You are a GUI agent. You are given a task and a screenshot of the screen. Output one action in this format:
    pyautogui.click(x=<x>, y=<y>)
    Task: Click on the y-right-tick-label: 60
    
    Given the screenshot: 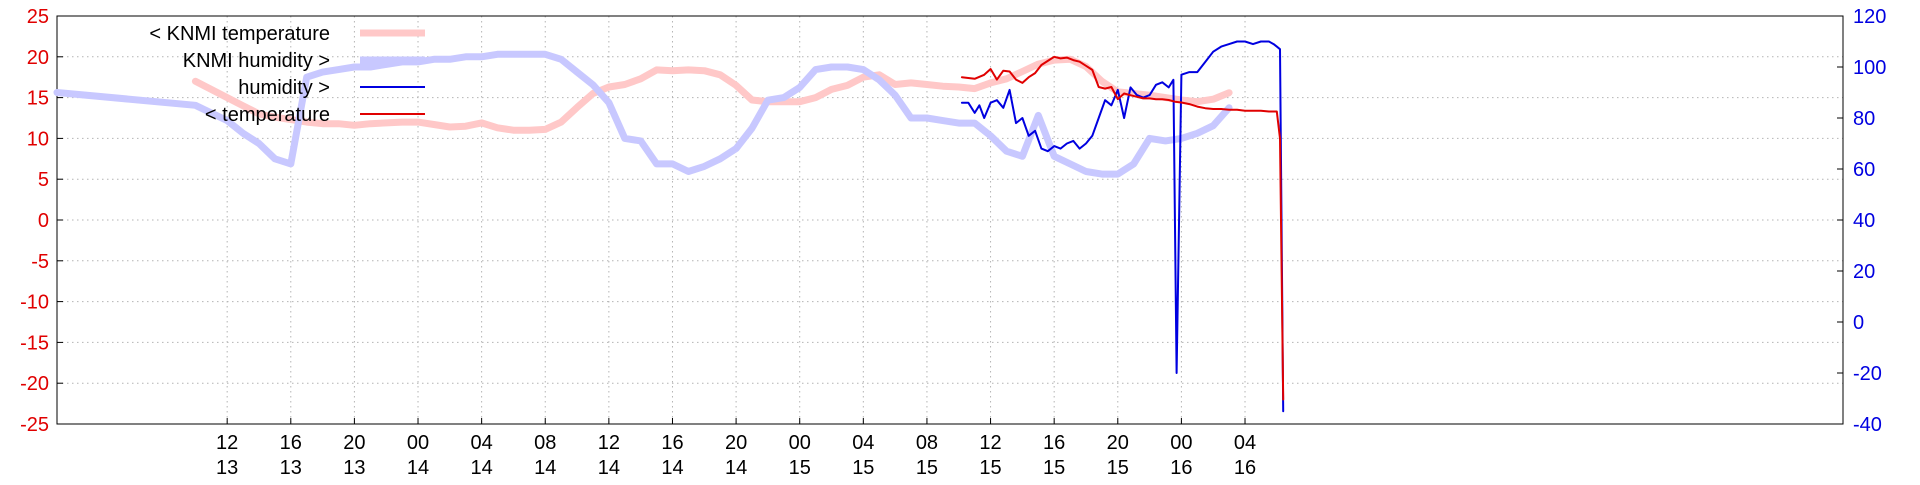 What is the action you would take?
    pyautogui.click(x=1864, y=170)
    